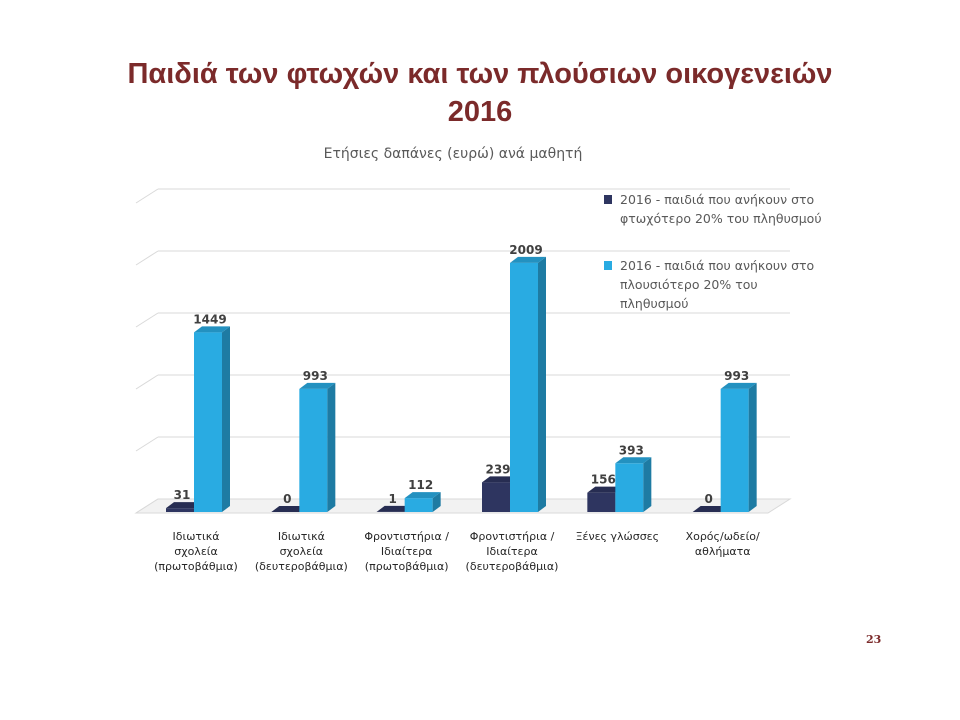  What do you see at coordinates (723, 551) in the screenshot?
I see `category-label: αθλήματα` at bounding box center [723, 551].